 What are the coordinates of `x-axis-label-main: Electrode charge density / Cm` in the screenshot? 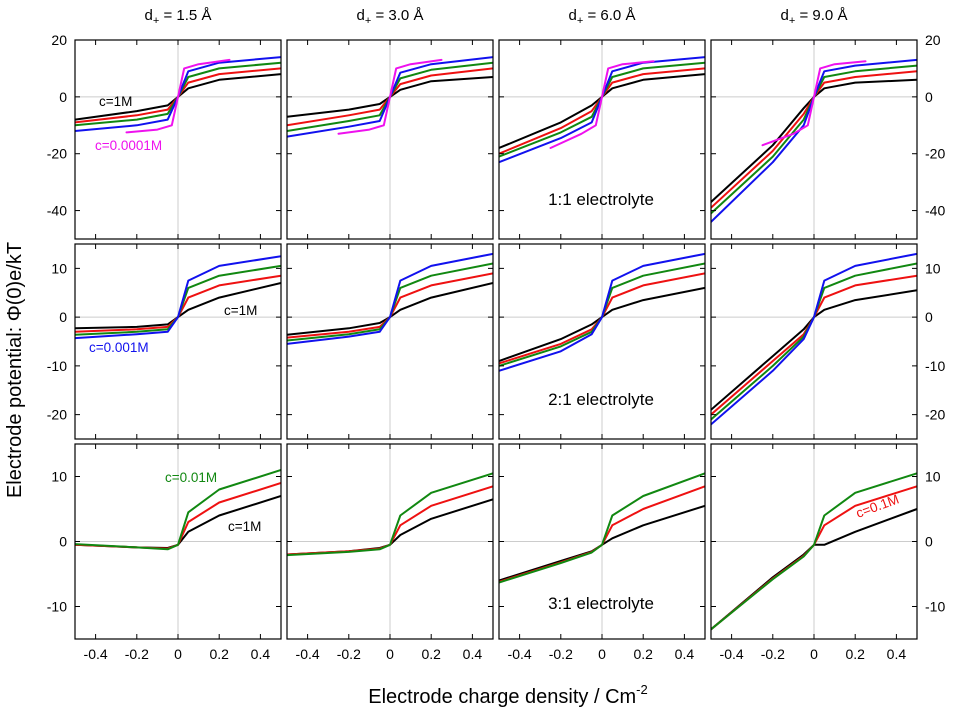 It's located at (502, 697).